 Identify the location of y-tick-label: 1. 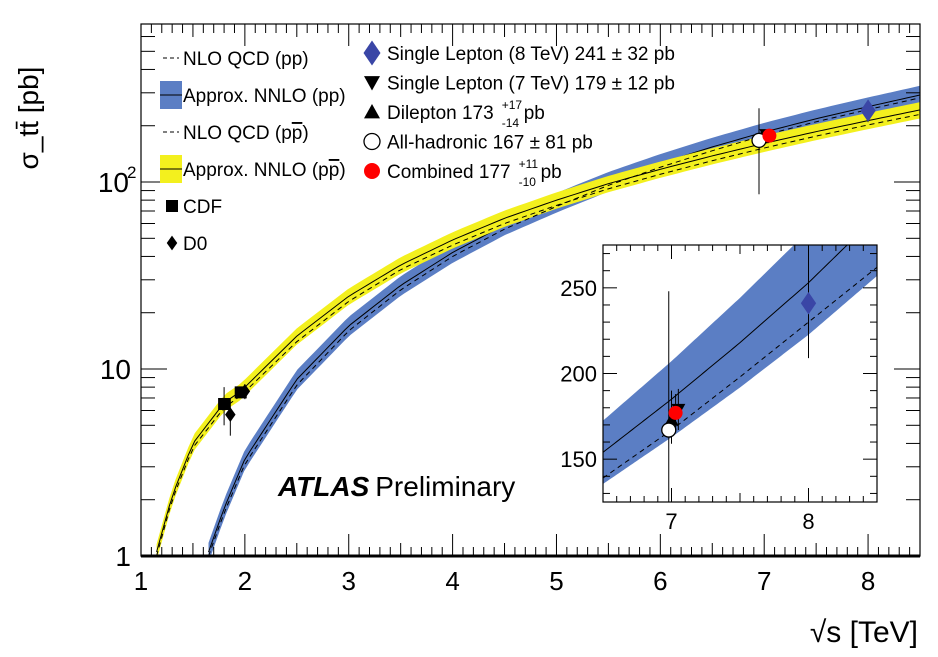
(123, 556).